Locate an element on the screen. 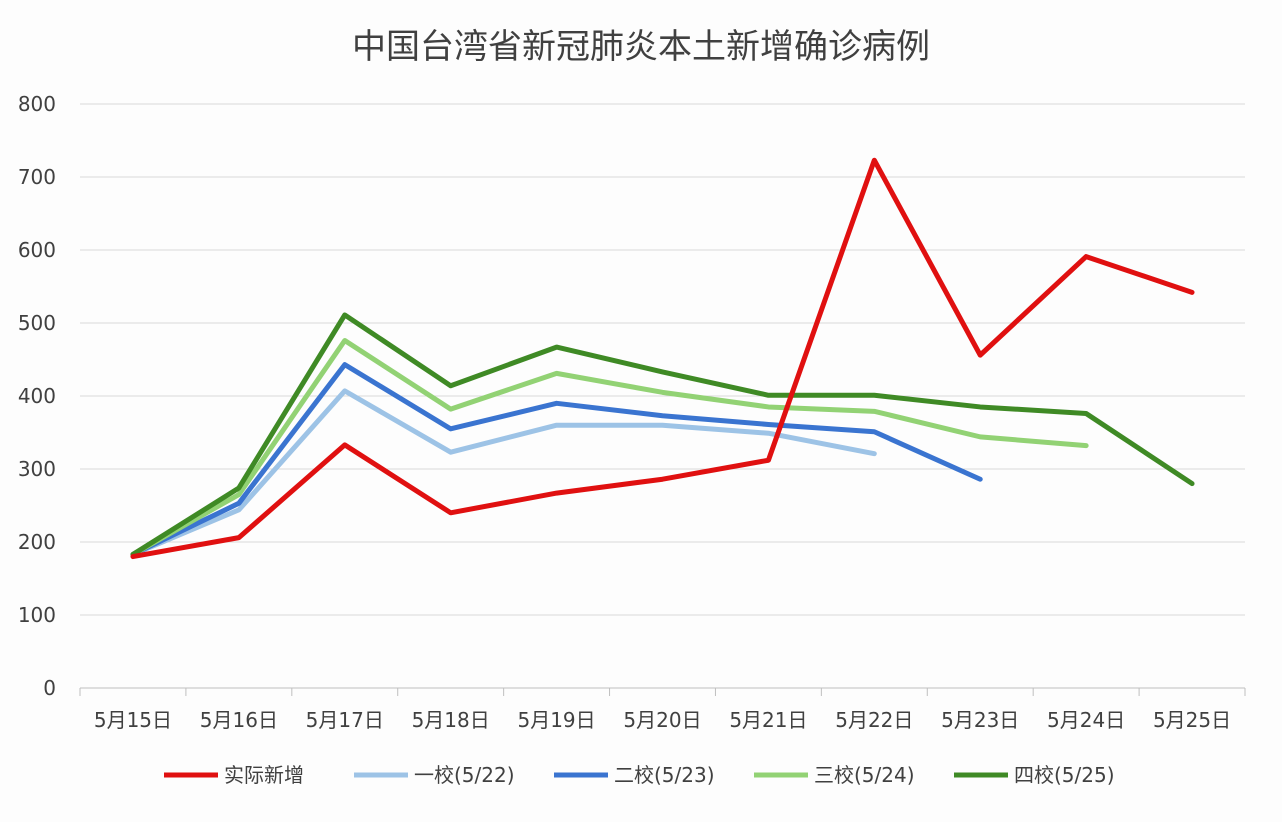 This screenshot has height=822, width=1282. x-tick-label: 5月23日 is located at coordinates (980, 720).